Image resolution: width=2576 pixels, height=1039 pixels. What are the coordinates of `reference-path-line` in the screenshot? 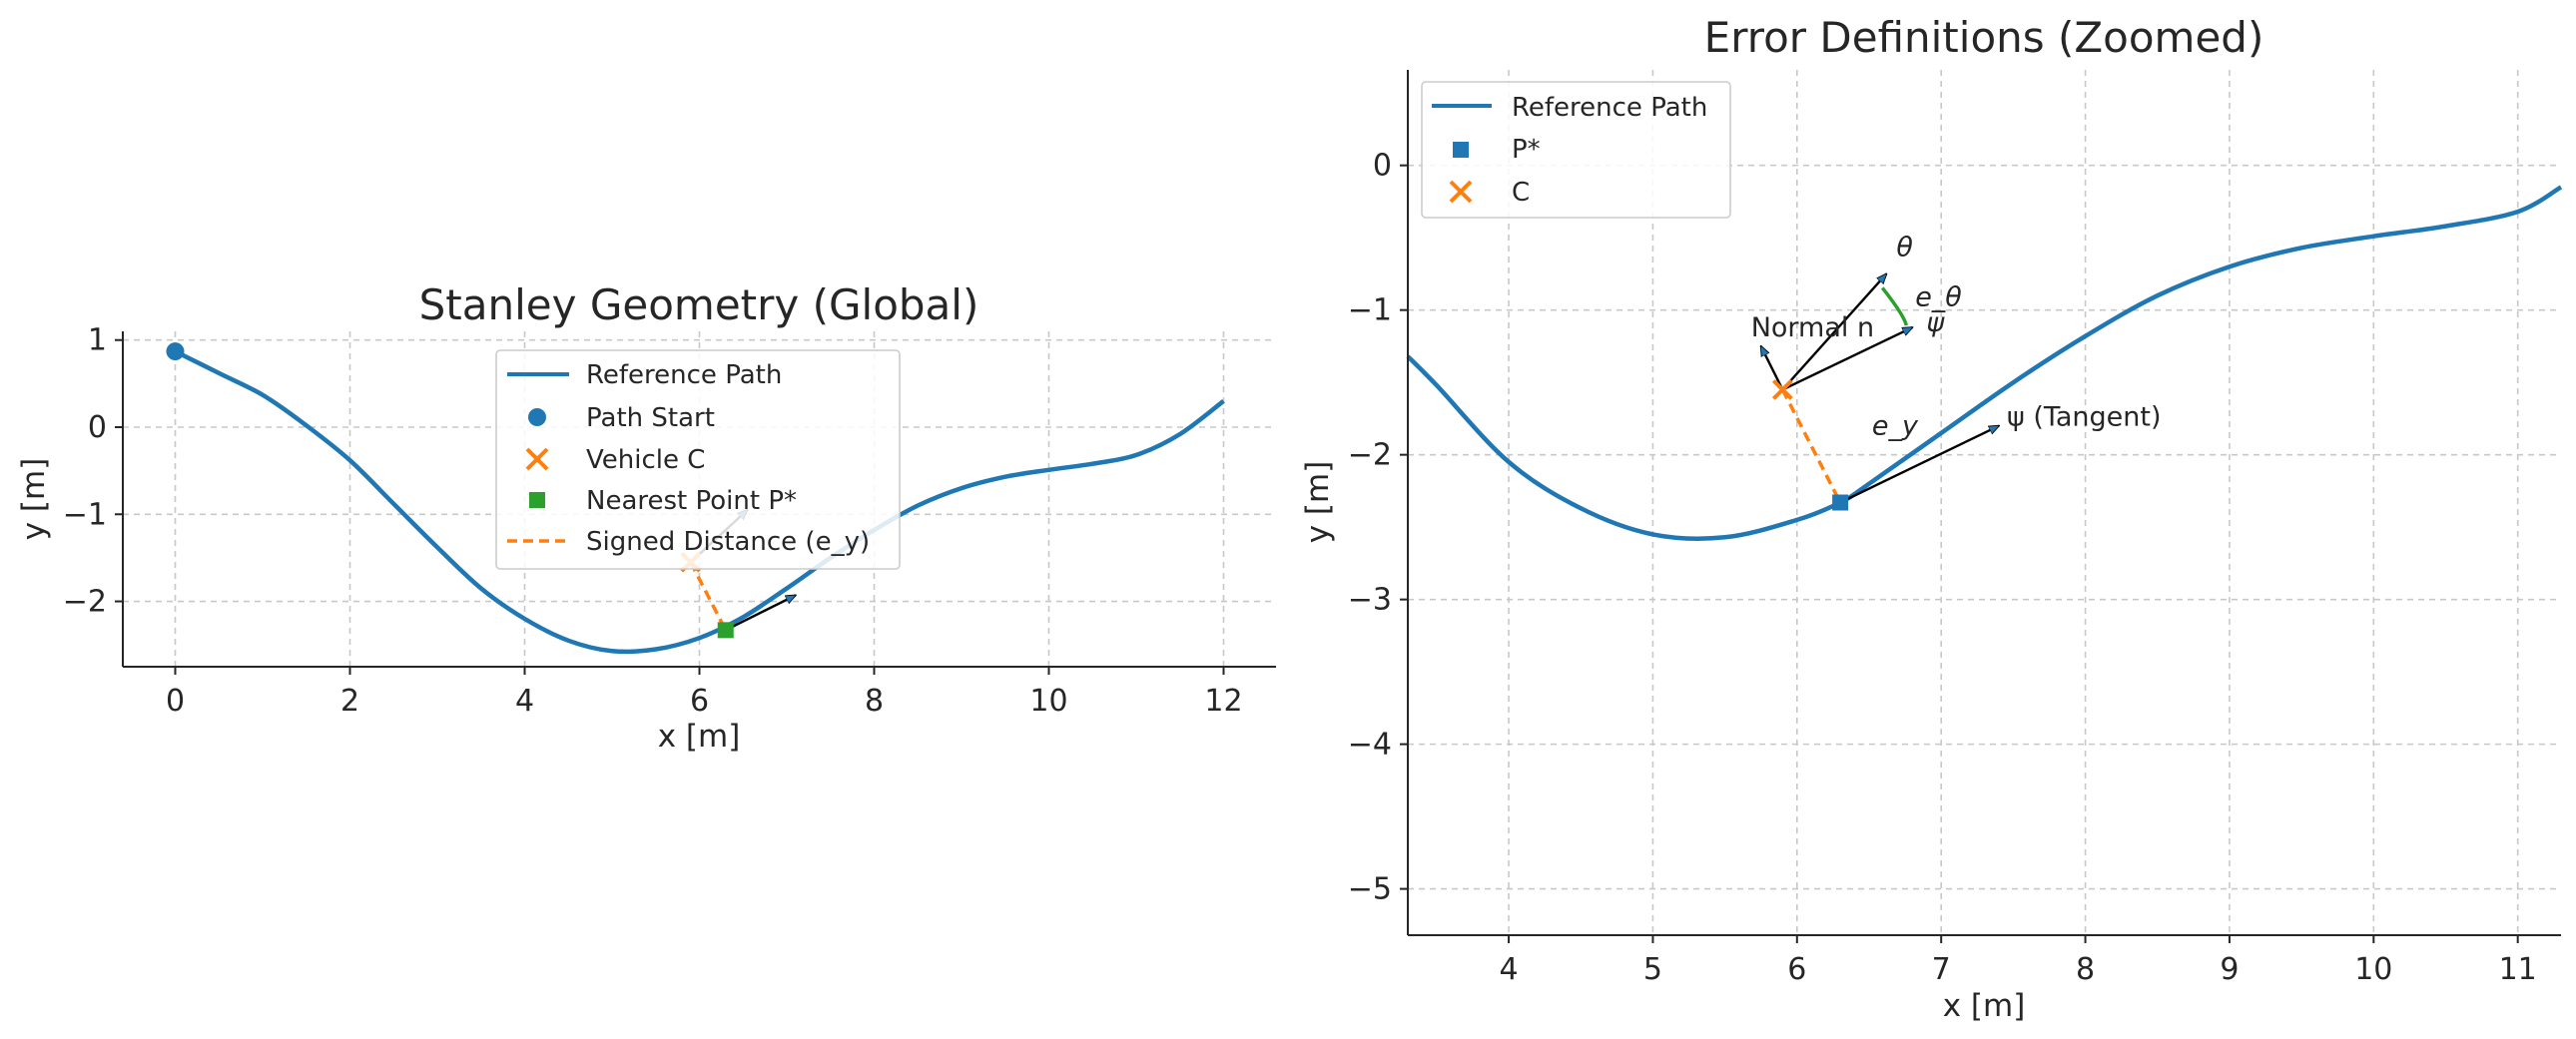 It's located at (699, 502).